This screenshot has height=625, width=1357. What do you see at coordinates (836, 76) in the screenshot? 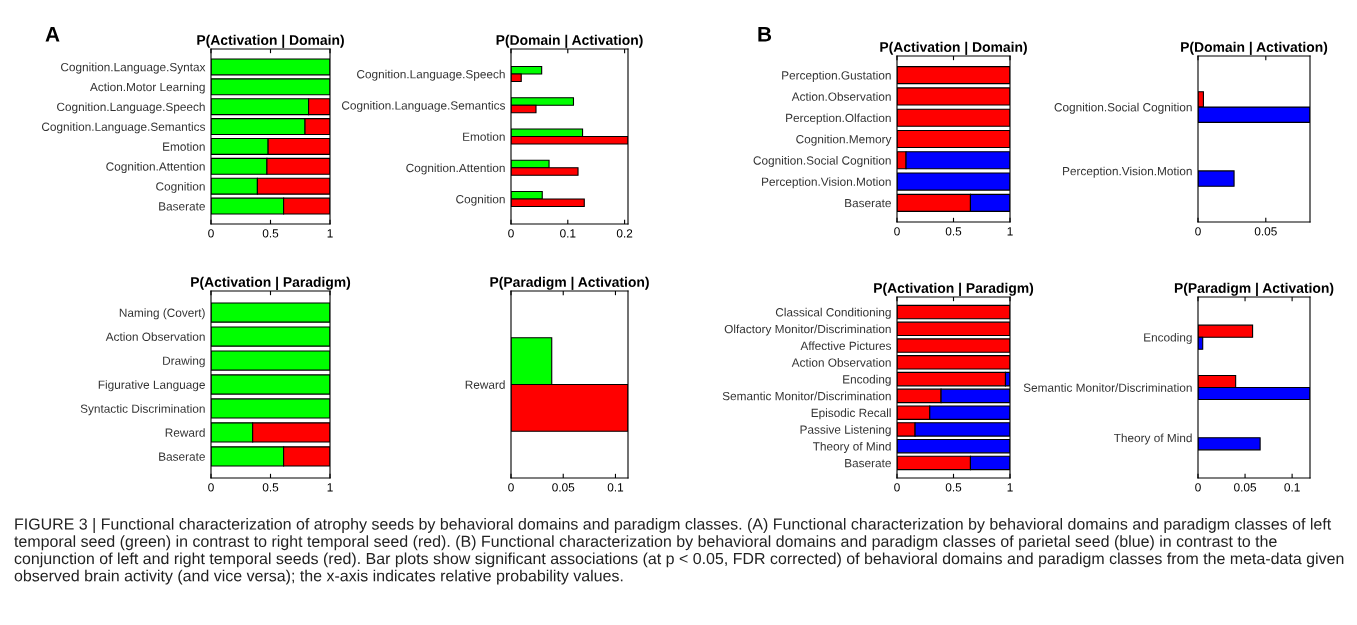
I see `y-tick-label: Perception.Gustation` at bounding box center [836, 76].